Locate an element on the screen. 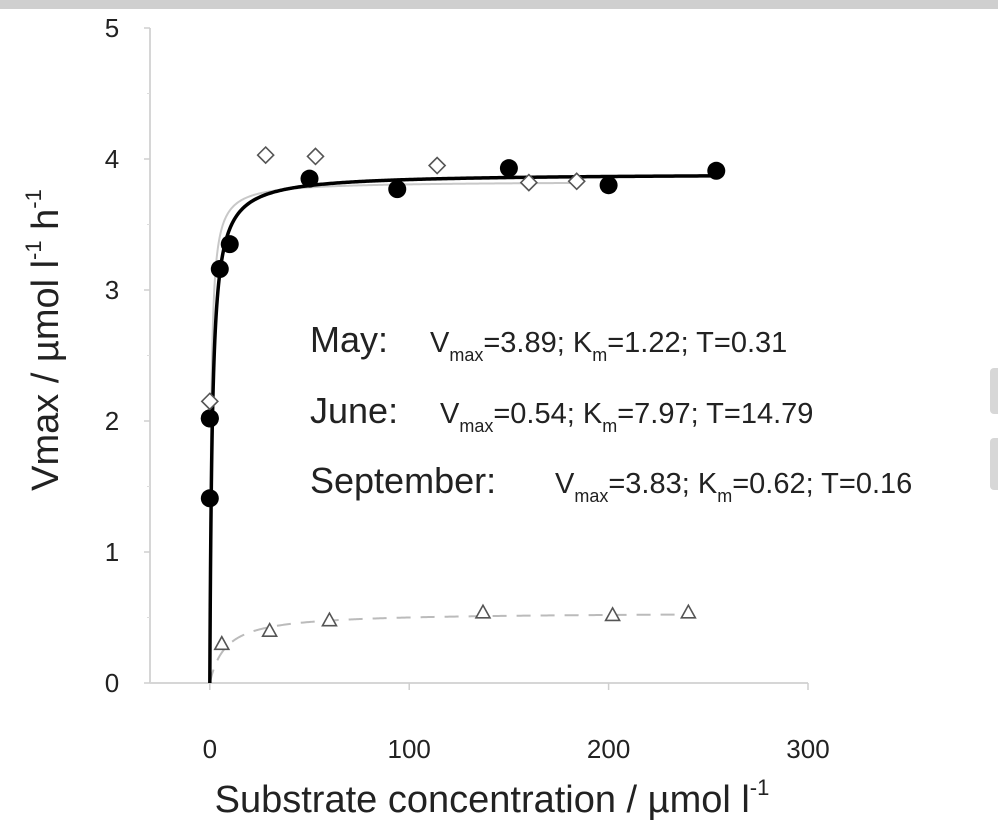  annotation-may-name: May: is located at coordinates (349, 339).